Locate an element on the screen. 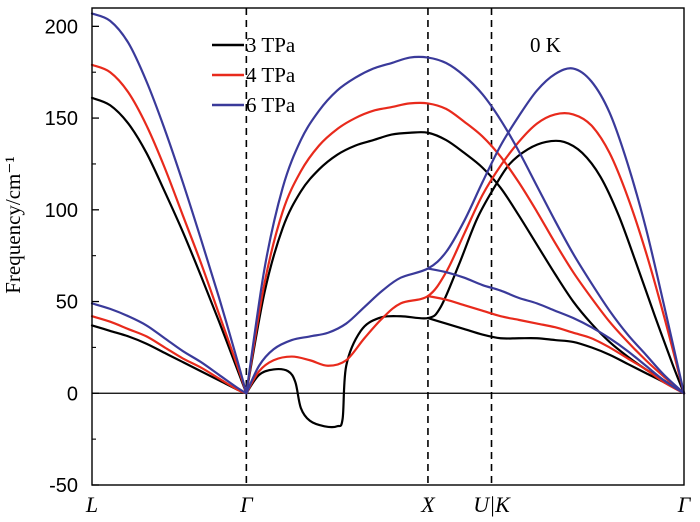  legend-label: 6 TPa is located at coordinates (271, 105).